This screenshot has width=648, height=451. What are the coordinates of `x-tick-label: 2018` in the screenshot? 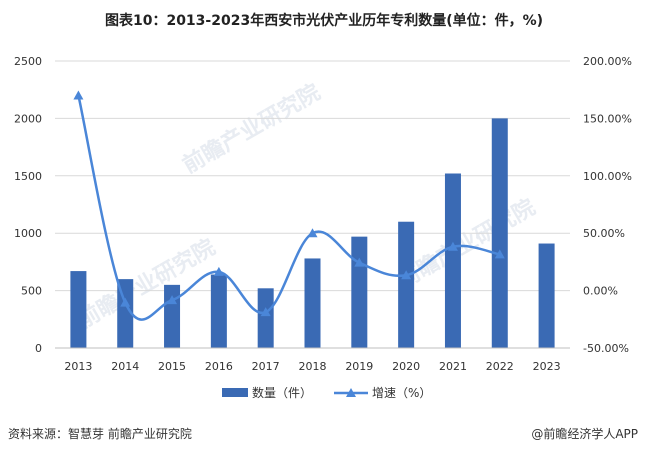 It's located at (313, 366).